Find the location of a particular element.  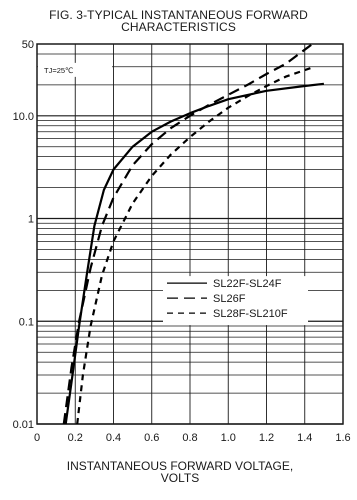

x-tick-label: 1.0 is located at coordinates (228, 438).